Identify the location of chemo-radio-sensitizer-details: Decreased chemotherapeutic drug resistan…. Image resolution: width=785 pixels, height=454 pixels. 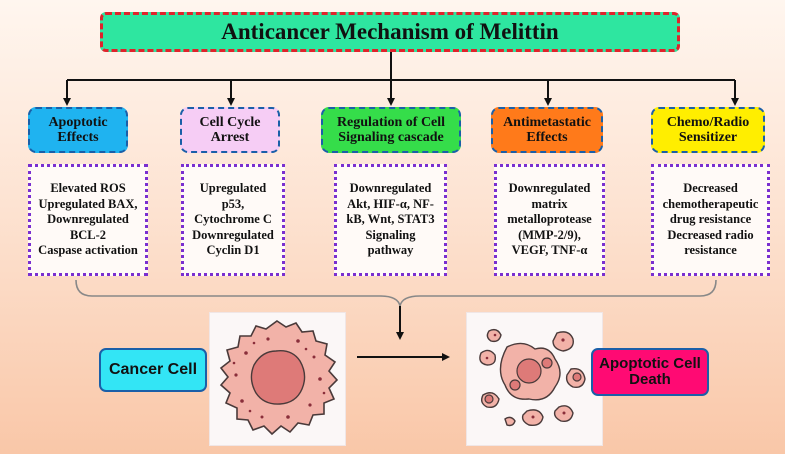
(710, 220).